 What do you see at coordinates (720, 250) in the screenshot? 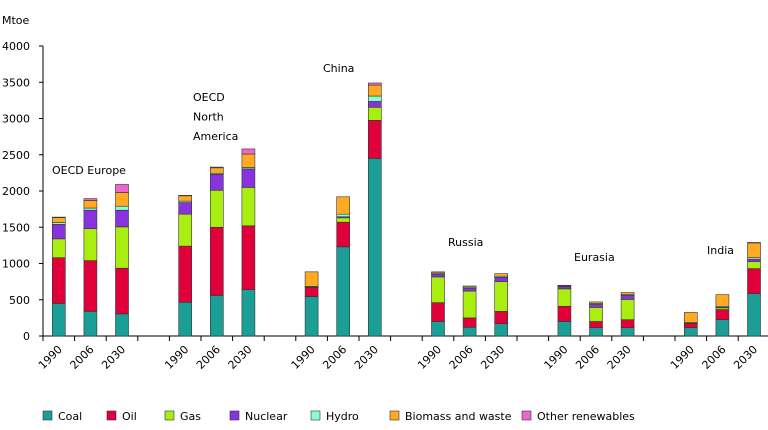
I see `group-label: India` at bounding box center [720, 250].